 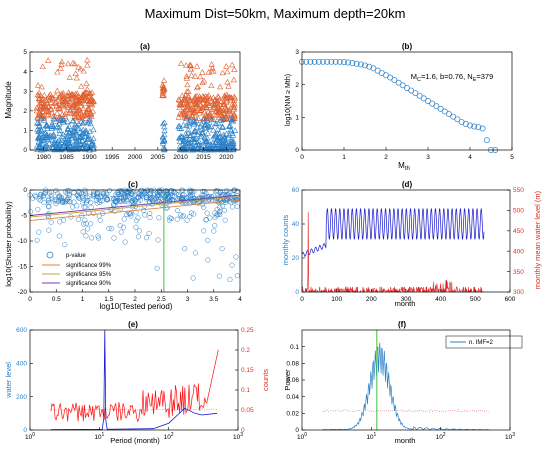 I want to click on f-legend: n. IMF=2, so click(x=484, y=342).